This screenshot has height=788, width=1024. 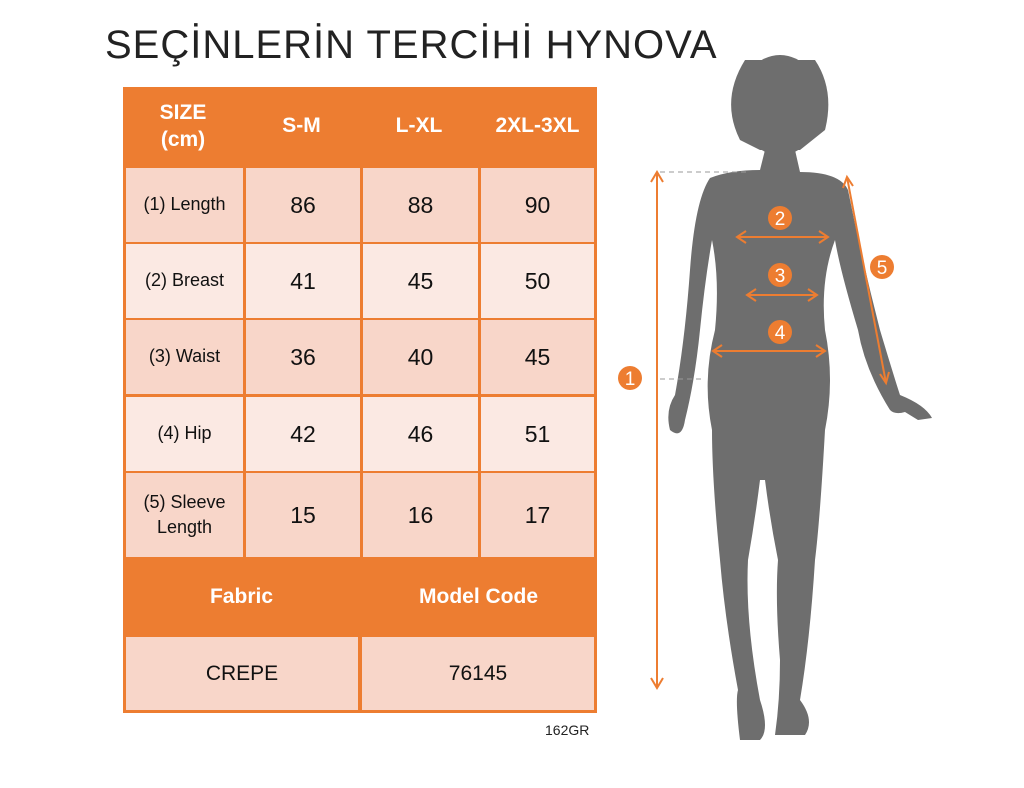 I want to click on header-size: SIZE (cm), so click(x=183, y=126).